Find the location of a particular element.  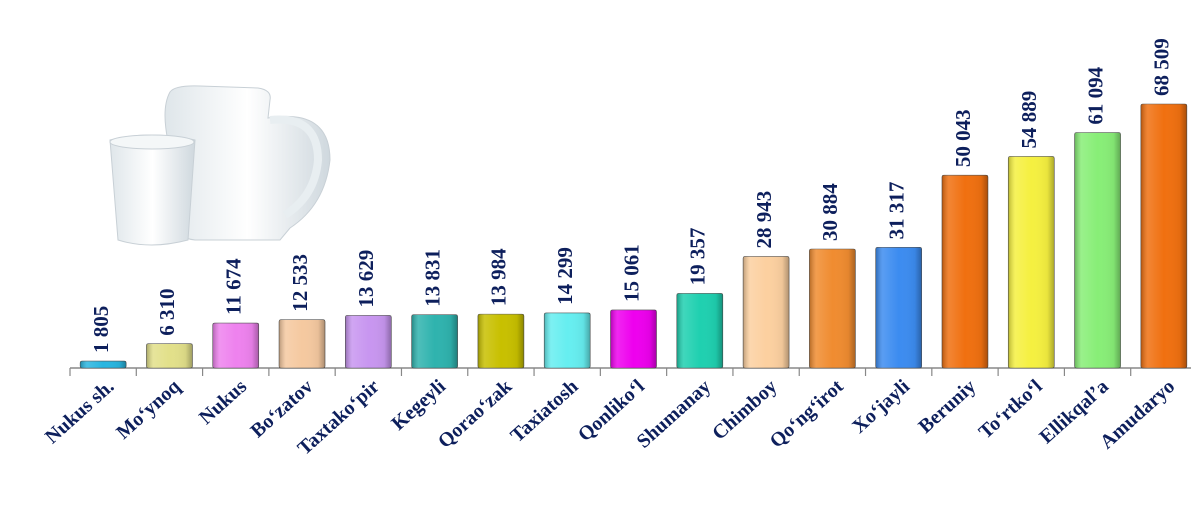

value-label: 13 984 is located at coordinates (499, 277).